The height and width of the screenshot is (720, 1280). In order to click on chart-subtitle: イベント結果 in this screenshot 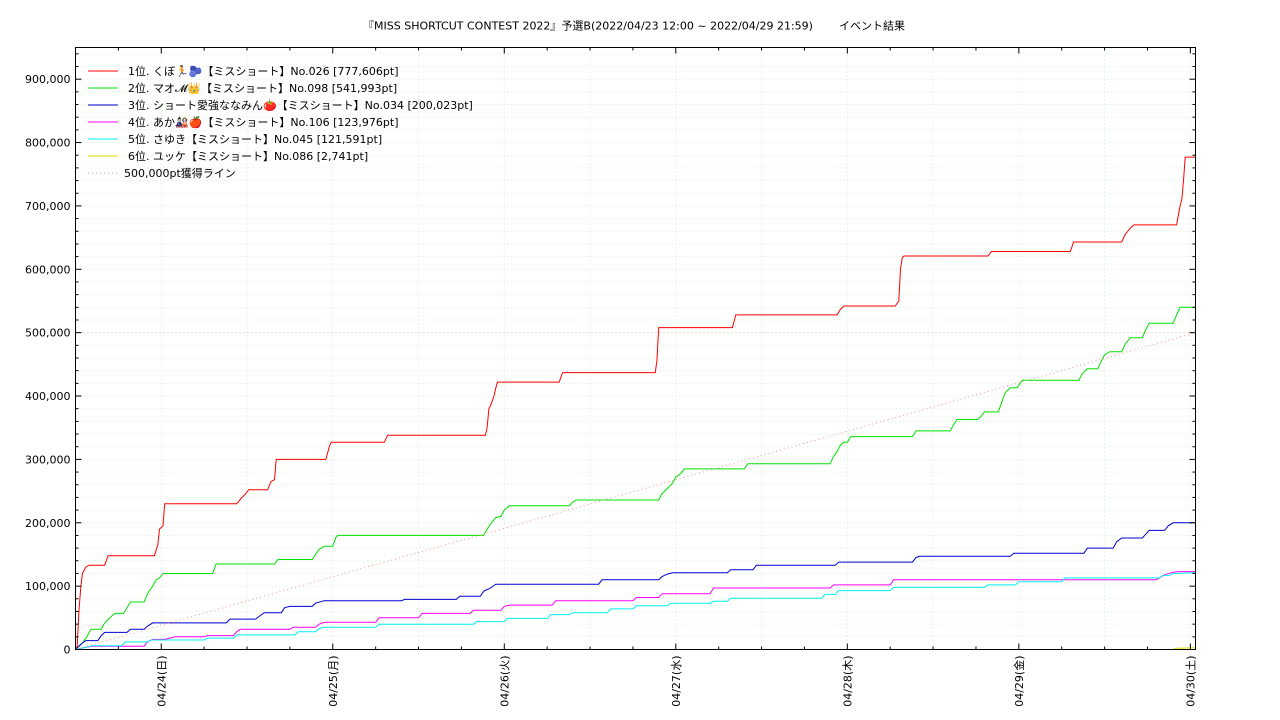, I will do `click(872, 26)`.